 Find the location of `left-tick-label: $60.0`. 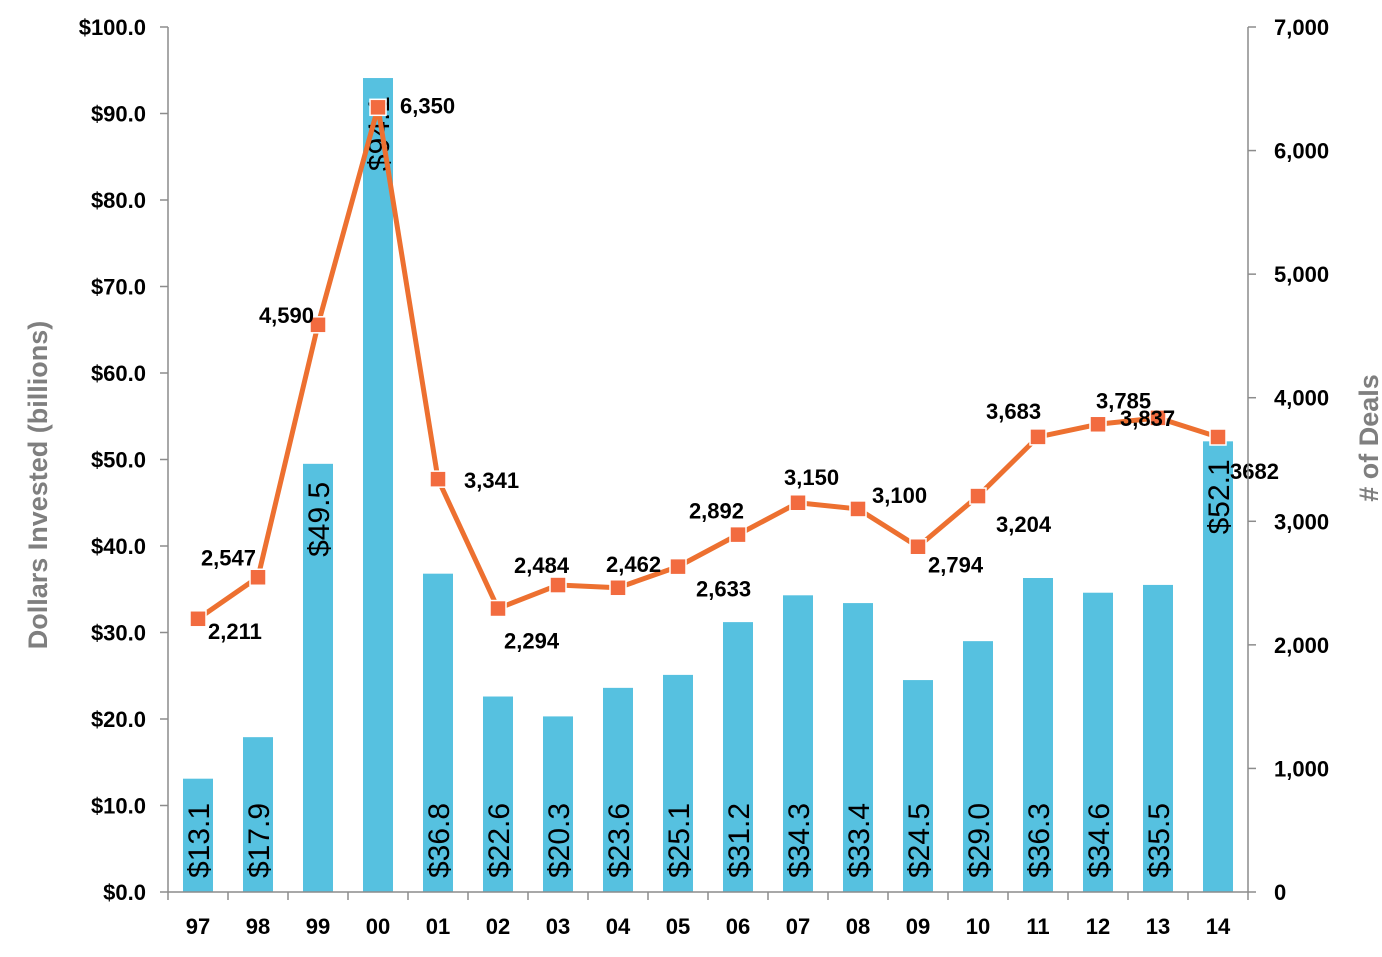

left-tick-label: $60.0 is located at coordinates (118, 373).